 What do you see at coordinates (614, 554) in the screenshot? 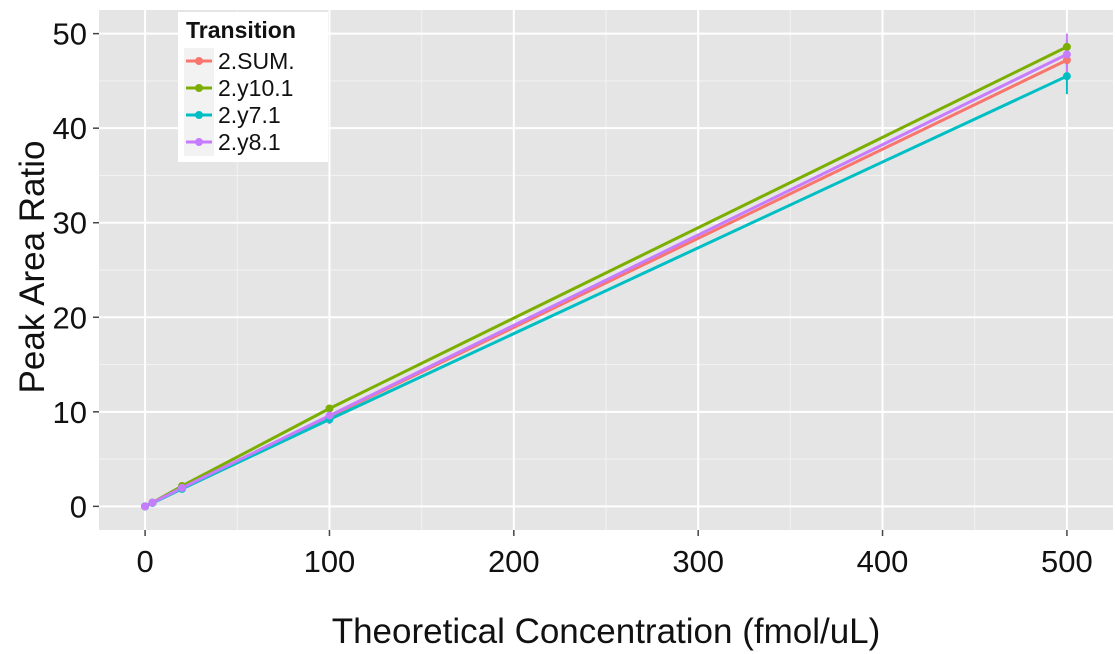
I see `x-axis-ticks: 0 100 200 300 400 500` at bounding box center [614, 554].